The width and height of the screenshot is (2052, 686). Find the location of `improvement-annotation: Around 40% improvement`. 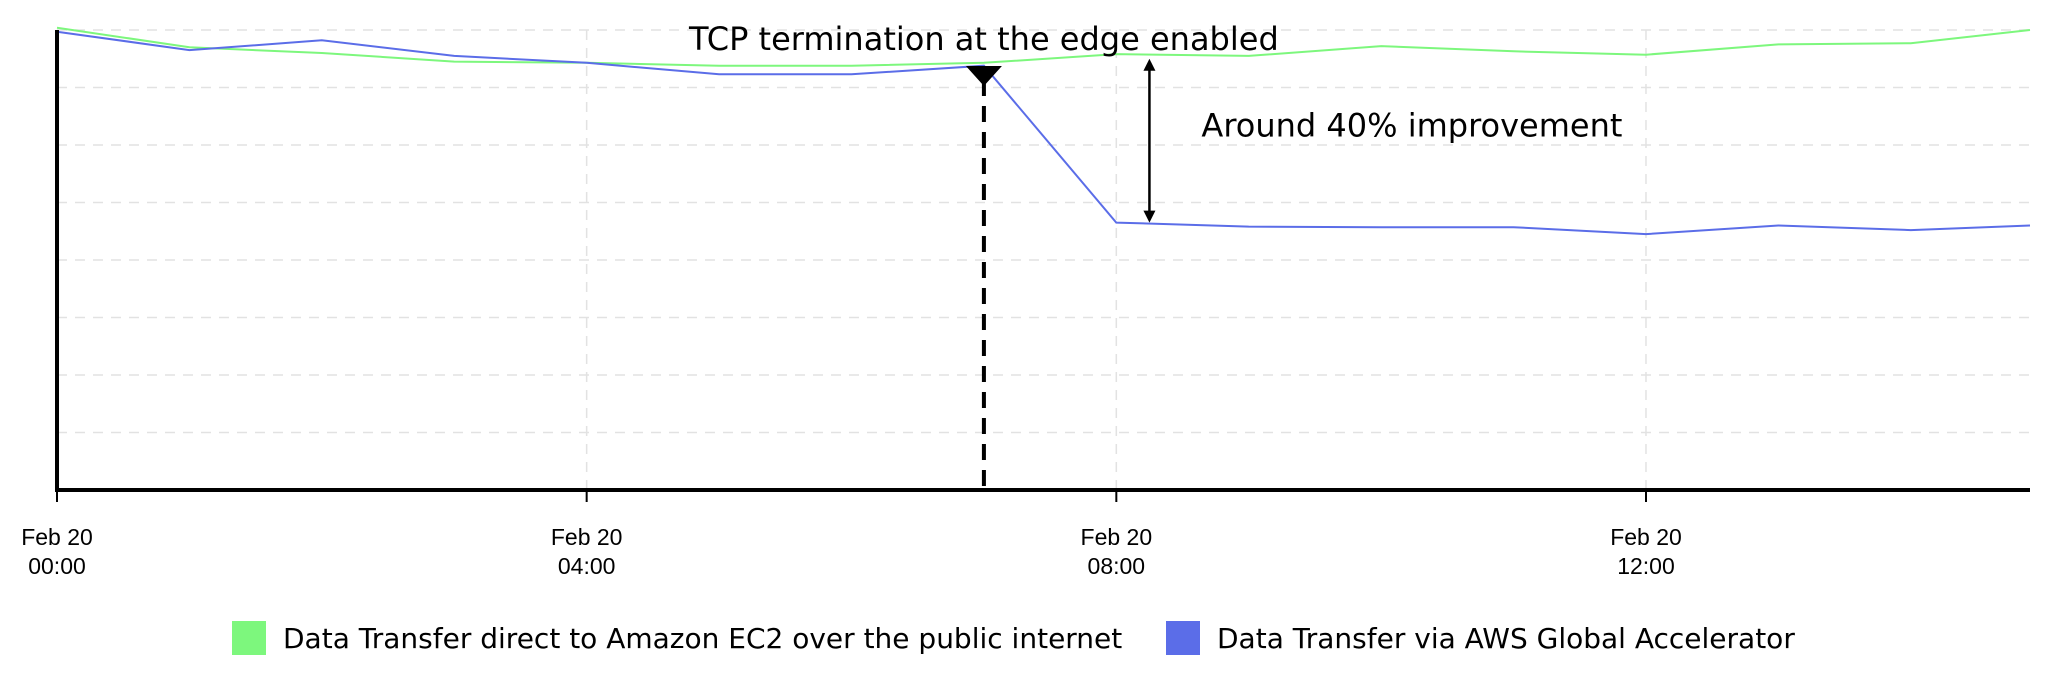

improvement-annotation: Around 40% improvement is located at coordinates (1382, 140).